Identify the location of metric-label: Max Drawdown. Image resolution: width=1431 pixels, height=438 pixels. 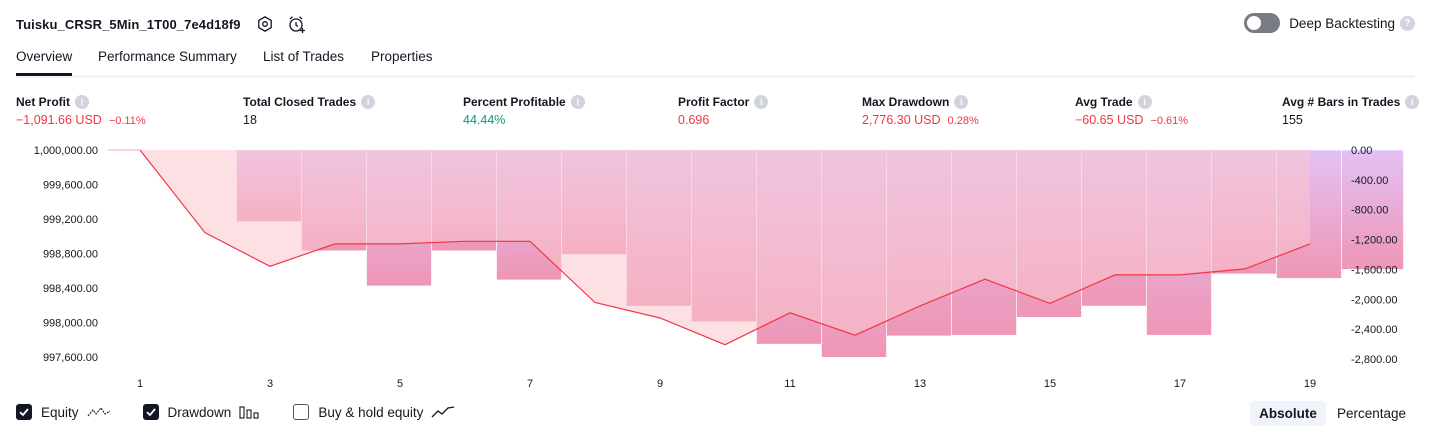
(906, 102).